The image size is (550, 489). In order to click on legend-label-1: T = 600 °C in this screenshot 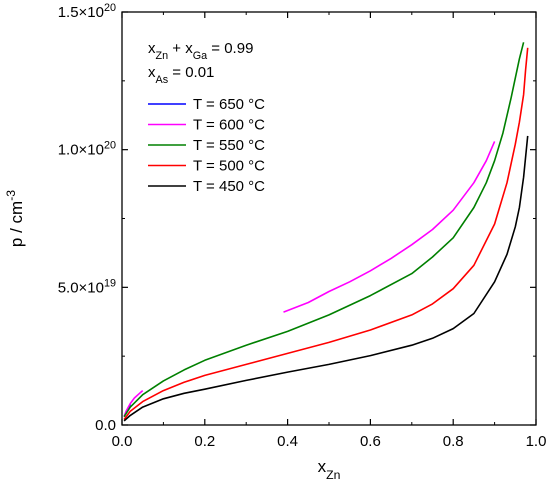, I will do `click(229, 125)`.